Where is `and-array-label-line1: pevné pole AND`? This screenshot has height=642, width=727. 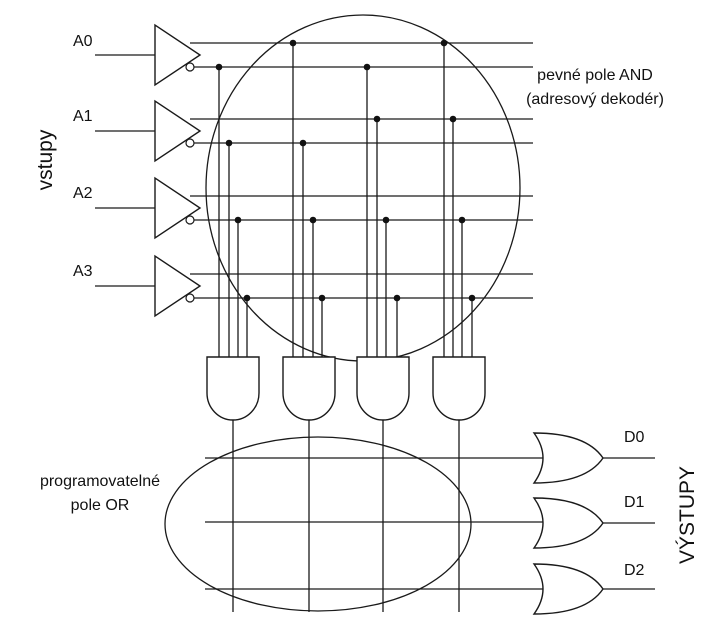
and-array-label-line1: pevné pole AND is located at coordinates (595, 75).